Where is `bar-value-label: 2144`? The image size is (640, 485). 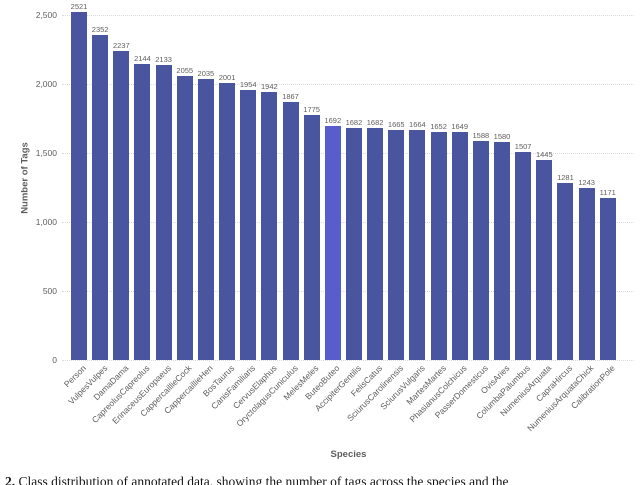 bar-value-label: 2144 is located at coordinates (142, 58).